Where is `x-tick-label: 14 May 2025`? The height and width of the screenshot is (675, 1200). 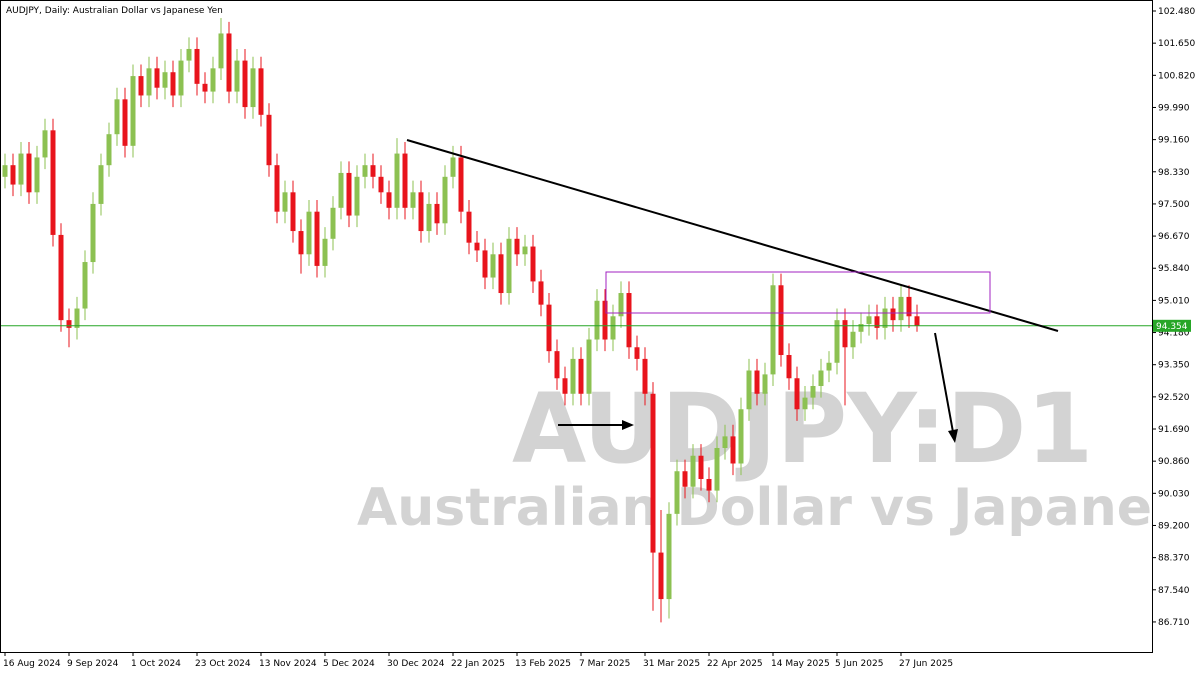 x-tick-label: 14 May 2025 is located at coordinates (800, 664).